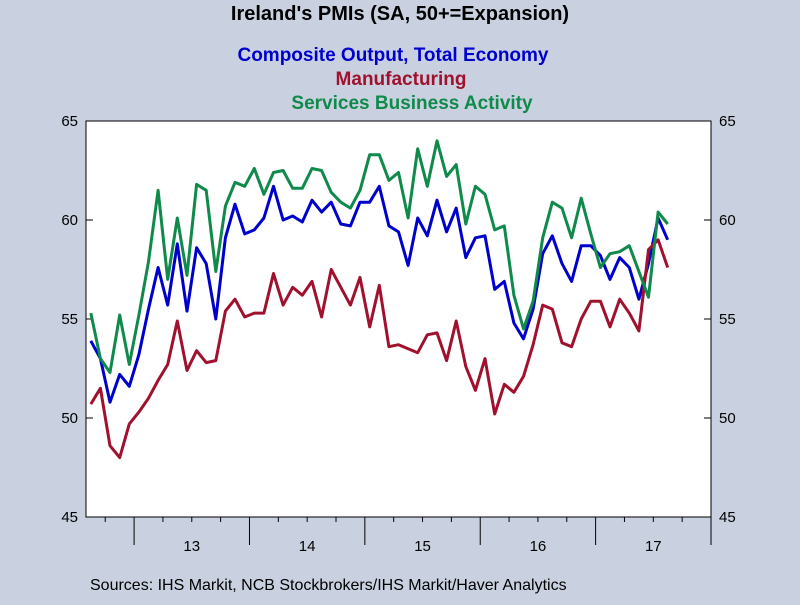 The height and width of the screenshot is (605, 800). Describe the element at coordinates (307, 546) in the screenshot. I see `x-tick-label: 14` at that location.